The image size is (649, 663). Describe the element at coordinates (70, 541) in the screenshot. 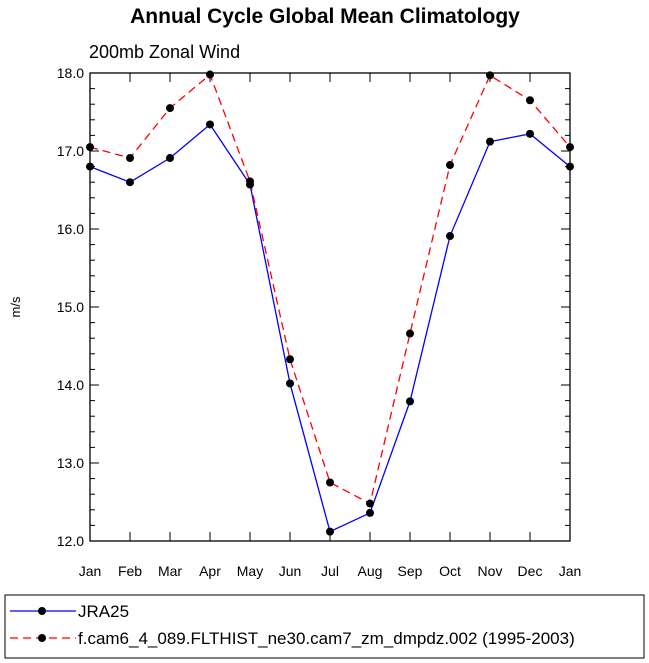

I see `y-tick-label: 12.0` at that location.